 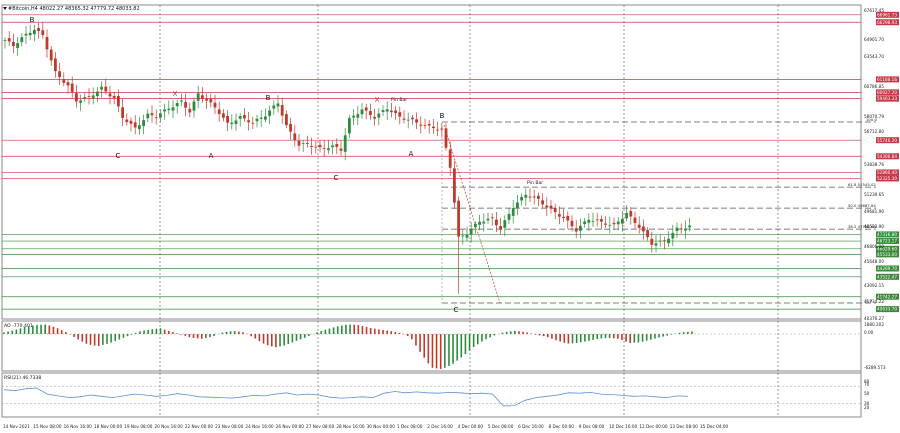 I want to click on level-tag-label: 61188.16, so click(x=887, y=79).